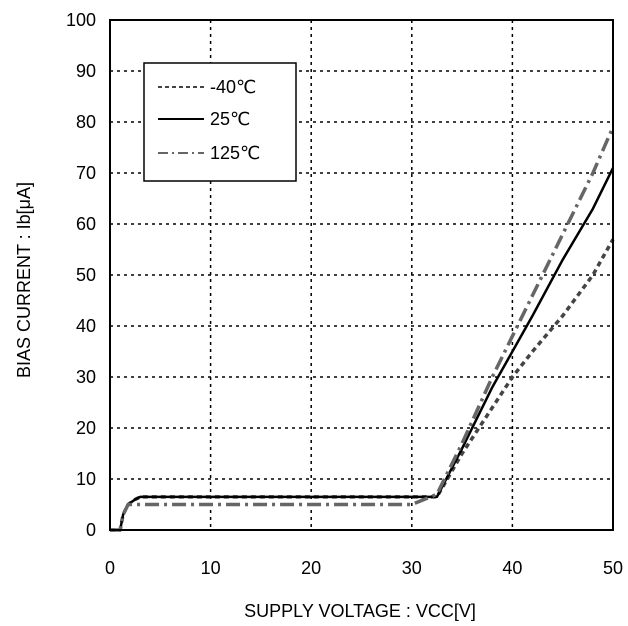 The height and width of the screenshot is (626, 628). I want to click on x-tick-label: 40, so click(512, 568).